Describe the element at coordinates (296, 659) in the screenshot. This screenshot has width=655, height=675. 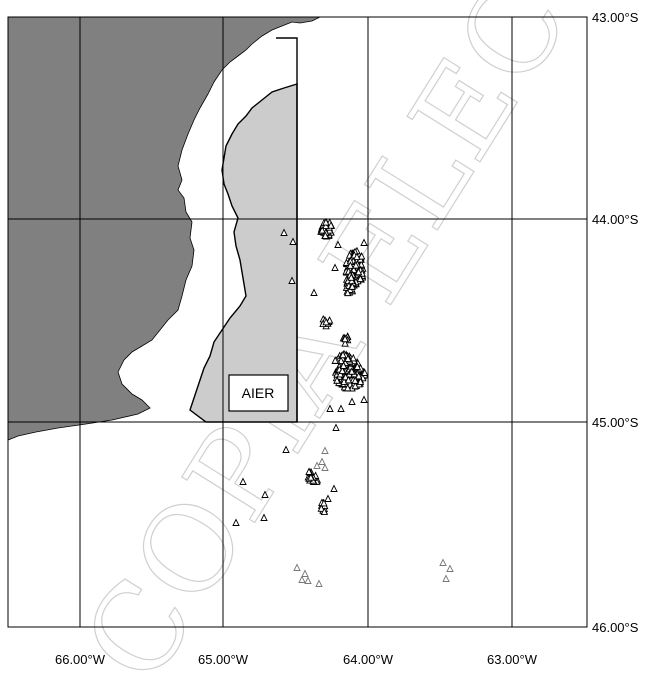
I see `longitude-labels: 66.00°W 65.00°W 64.00°W 63.00°W` at that location.